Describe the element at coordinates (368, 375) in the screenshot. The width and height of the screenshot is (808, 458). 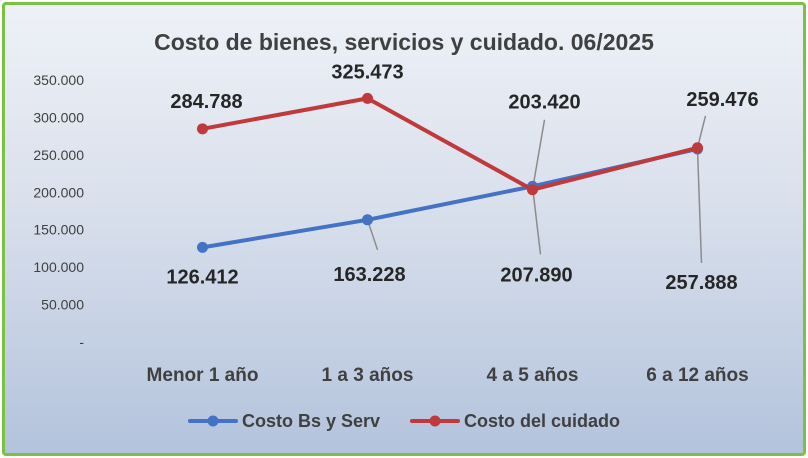
I see `x-tick-label: 1 a 3 años` at that location.